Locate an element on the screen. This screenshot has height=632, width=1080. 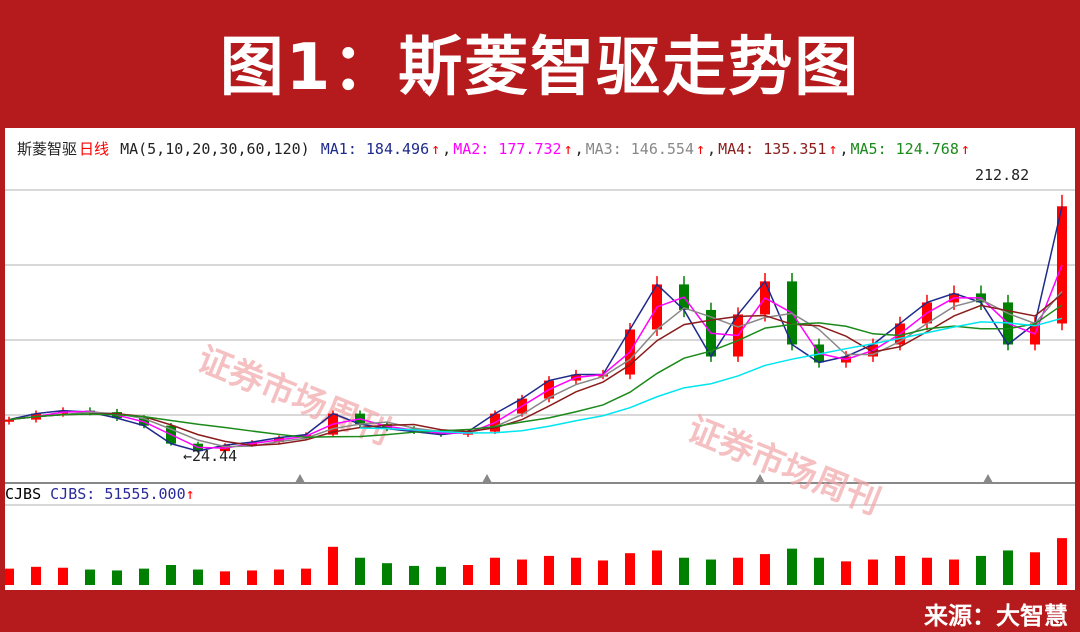
ma2-value: MA2: 177.732 is located at coordinates (507, 149).